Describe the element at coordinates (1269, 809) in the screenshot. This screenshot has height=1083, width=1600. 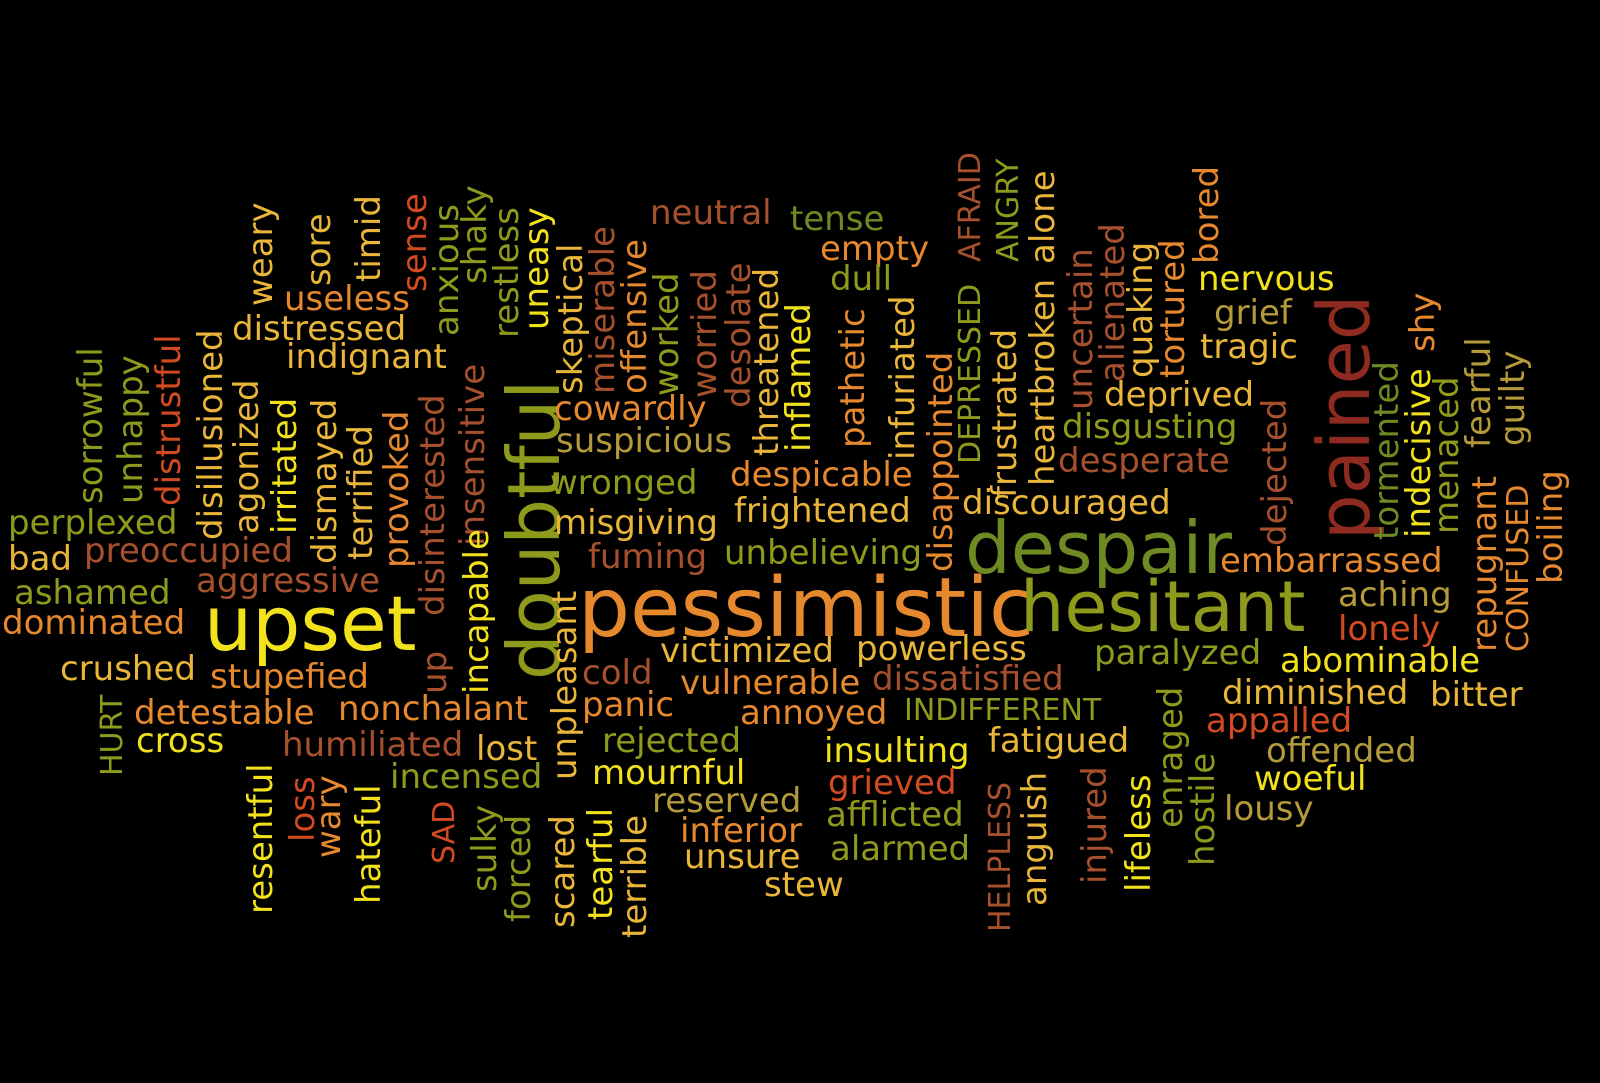
I see `word: lousy` at that location.